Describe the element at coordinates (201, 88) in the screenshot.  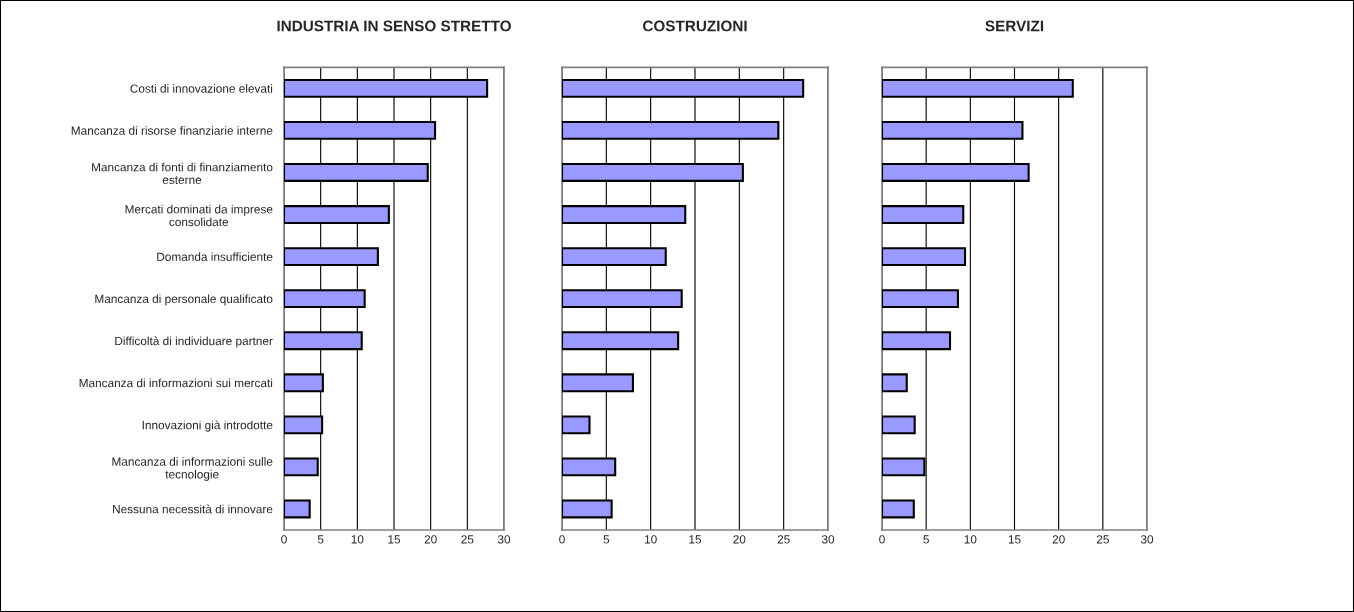
I see `y-tick-label: Costi di innovazione elevati` at that location.